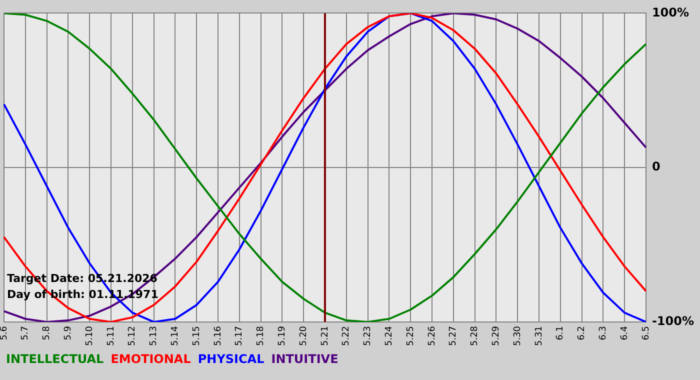 The image size is (700, 380). What do you see at coordinates (497, 336) in the screenshot?
I see `x-tick-label: 5.29` at bounding box center [497, 336].